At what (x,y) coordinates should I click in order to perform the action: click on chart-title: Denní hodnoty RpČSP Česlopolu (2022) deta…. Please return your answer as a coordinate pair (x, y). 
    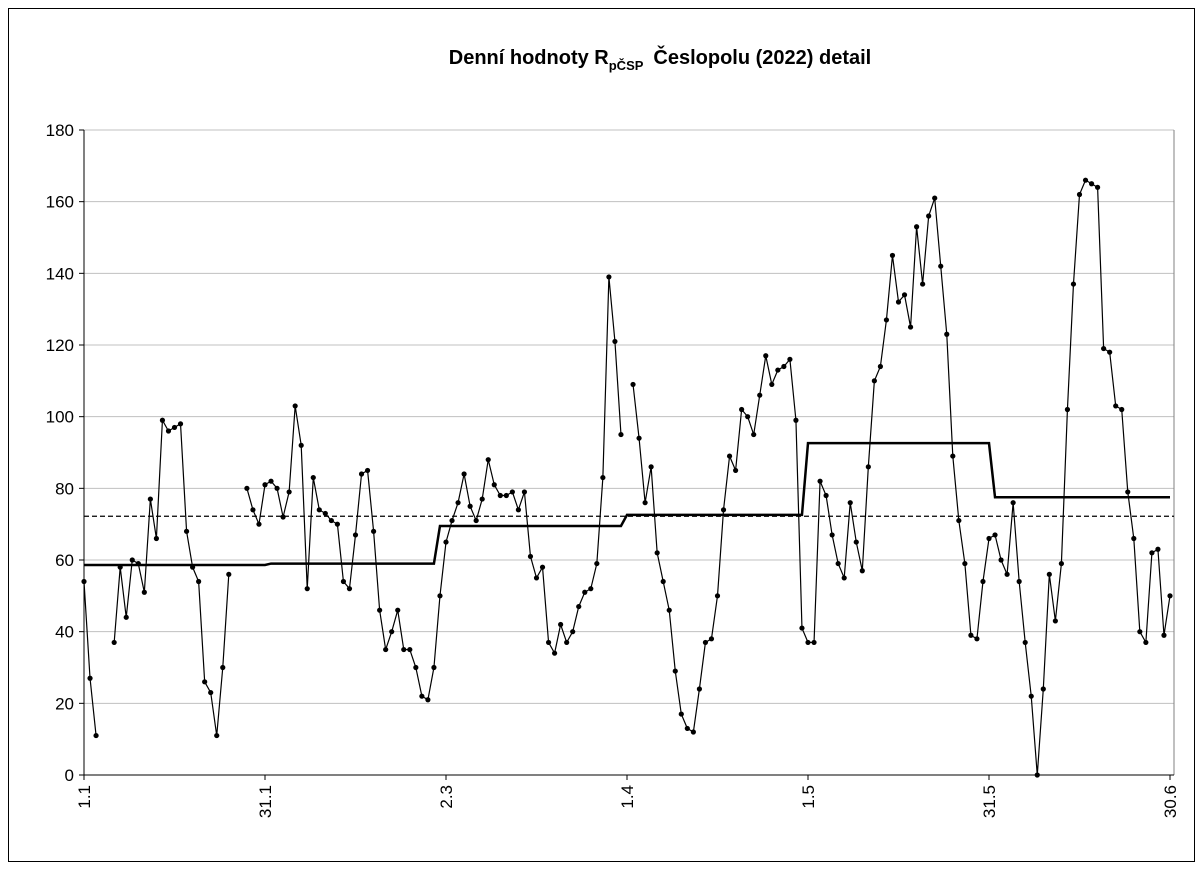
    Looking at the image, I should click on (660, 59).